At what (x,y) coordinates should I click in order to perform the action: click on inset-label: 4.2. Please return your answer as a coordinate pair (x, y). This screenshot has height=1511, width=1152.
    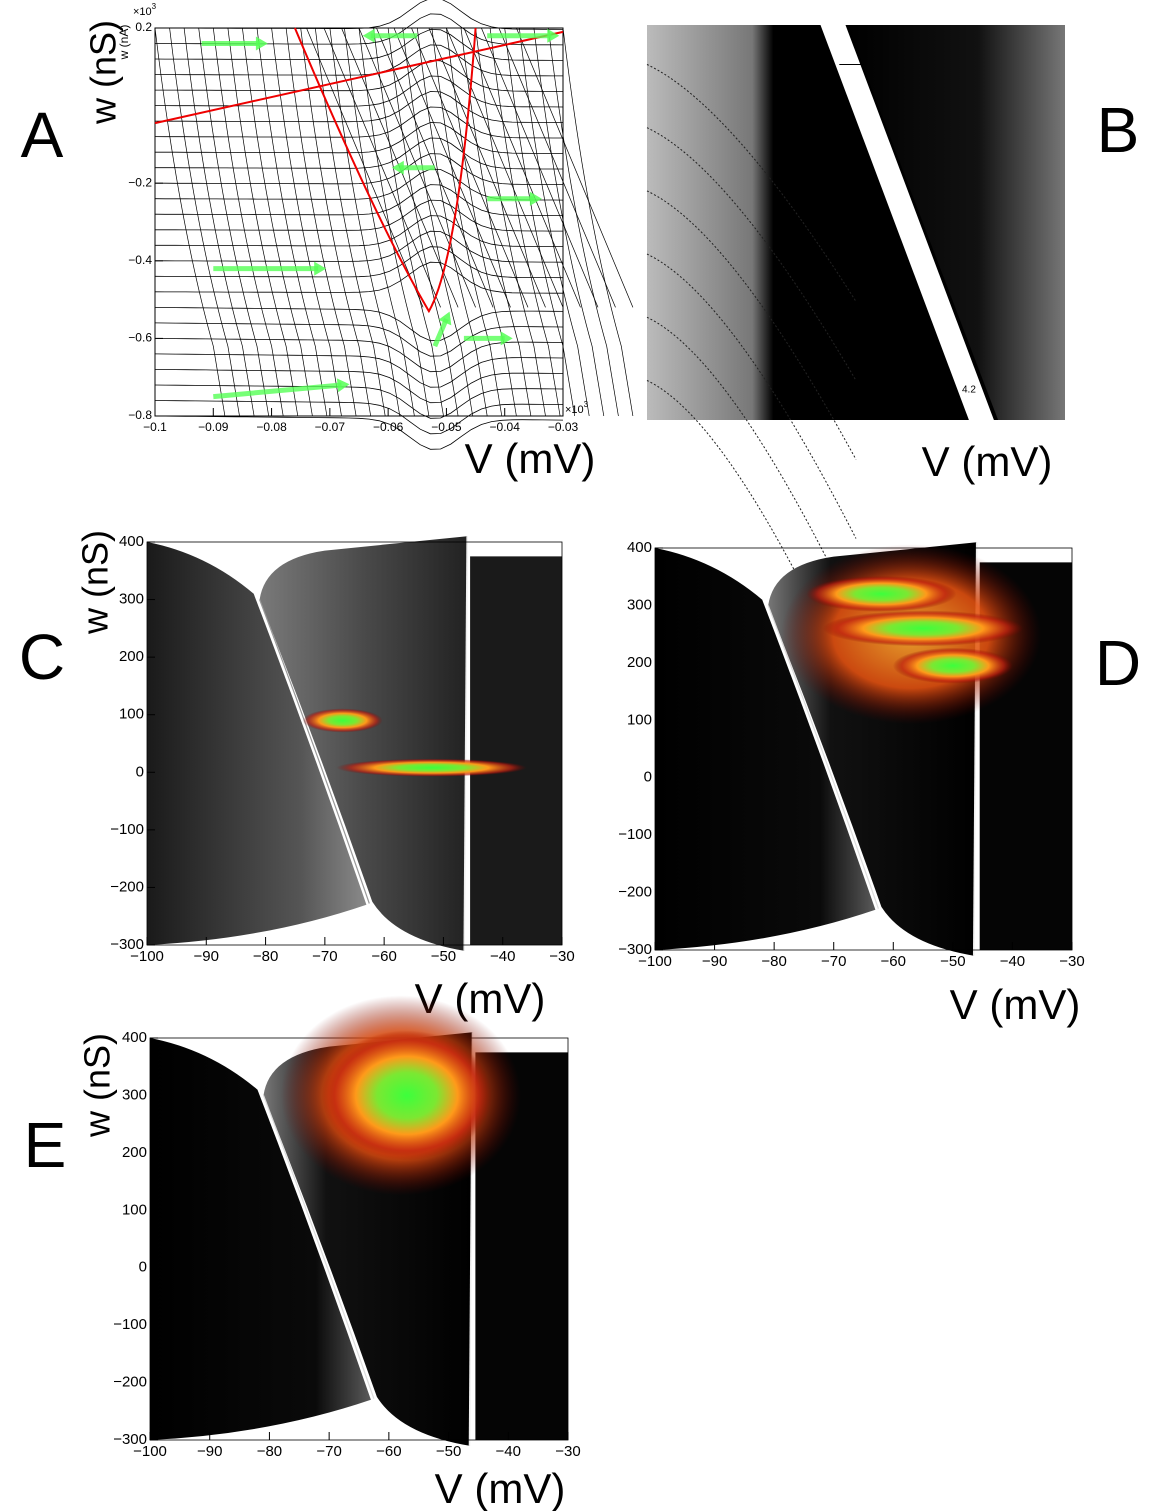
    Looking at the image, I should click on (969, 390).